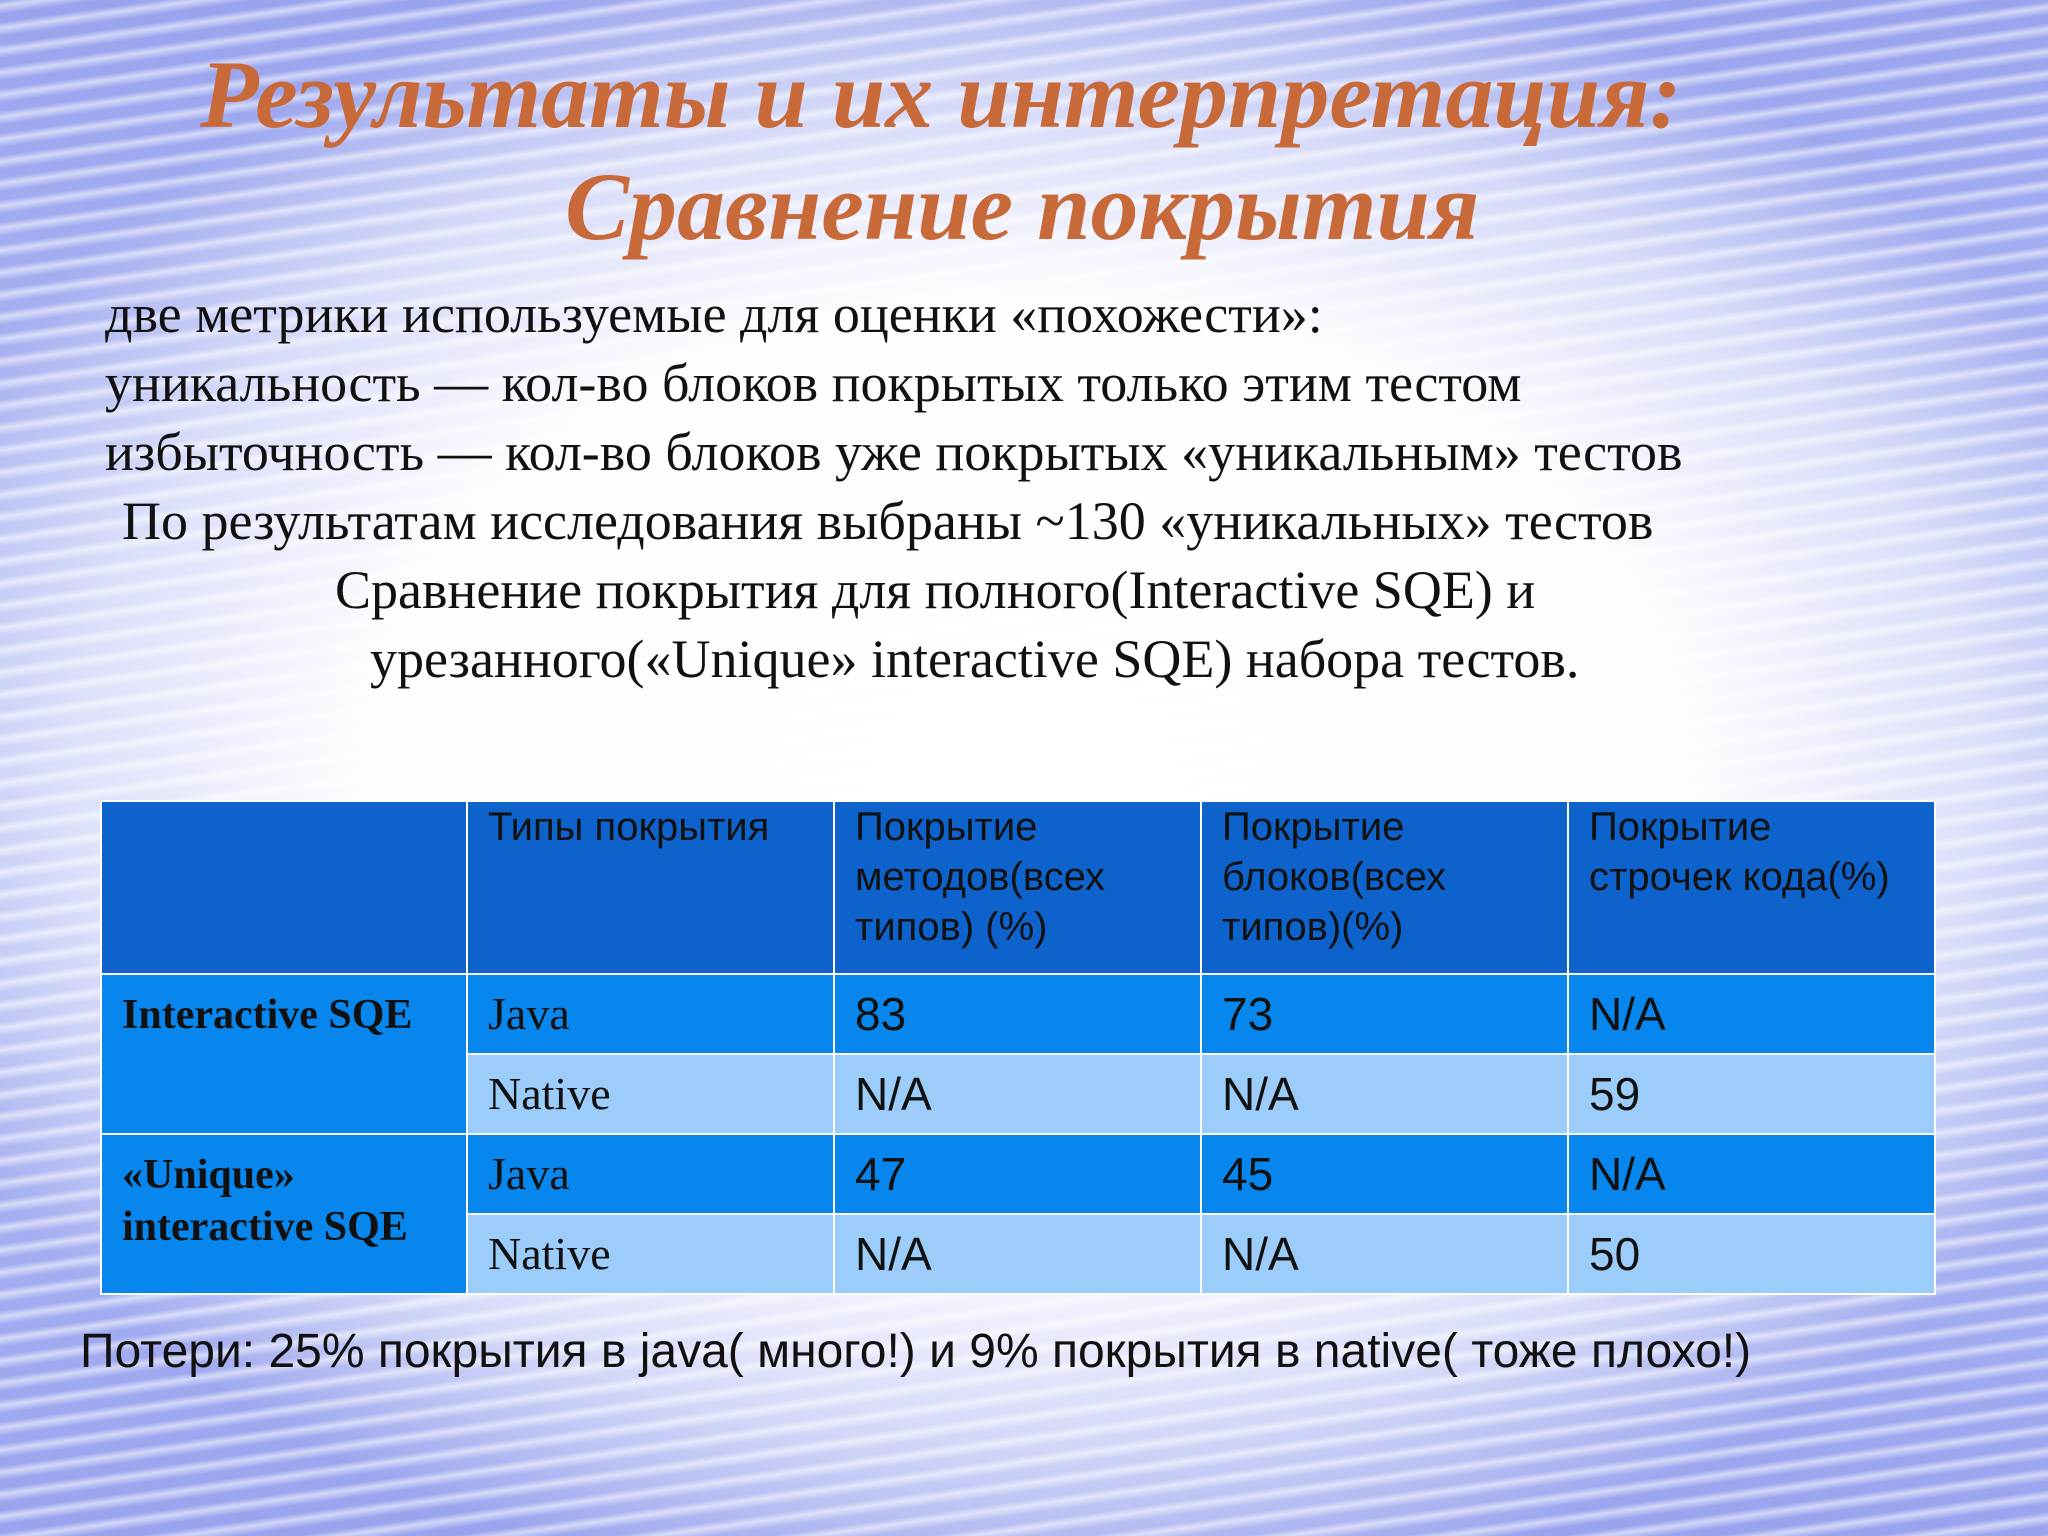 Image resolution: width=2048 pixels, height=1536 pixels. Describe the element at coordinates (284, 1214) in the screenshot. I see `group-label-unique-sqe: «Unique» interactive SQE` at that location.